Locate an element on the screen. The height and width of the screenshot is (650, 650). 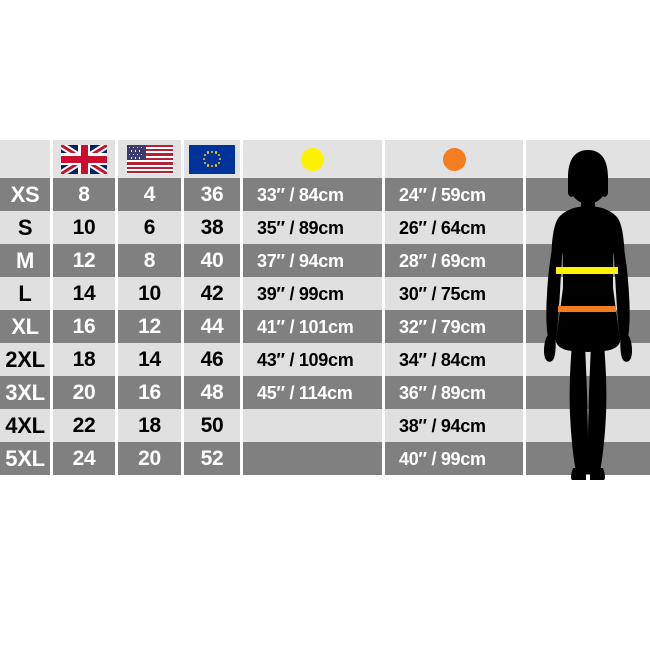
cell-uk: 10 is located at coordinates (84, 227).